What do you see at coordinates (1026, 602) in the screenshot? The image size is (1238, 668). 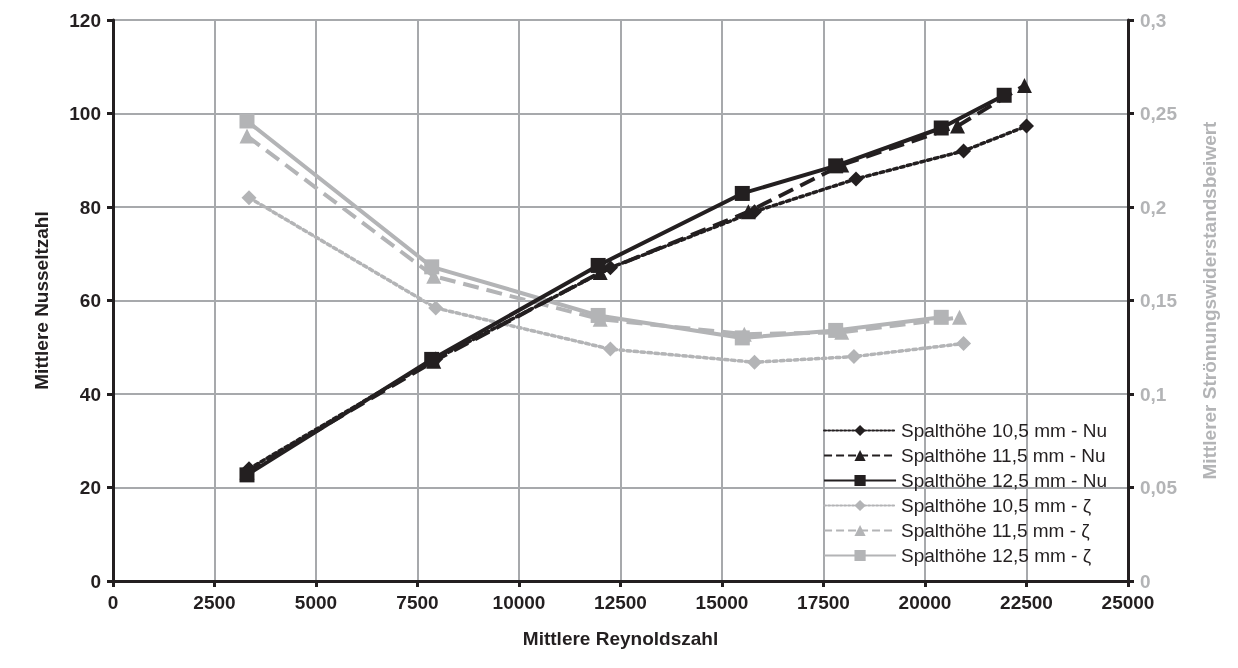 I see `x-tick-label: 22500` at bounding box center [1026, 602].